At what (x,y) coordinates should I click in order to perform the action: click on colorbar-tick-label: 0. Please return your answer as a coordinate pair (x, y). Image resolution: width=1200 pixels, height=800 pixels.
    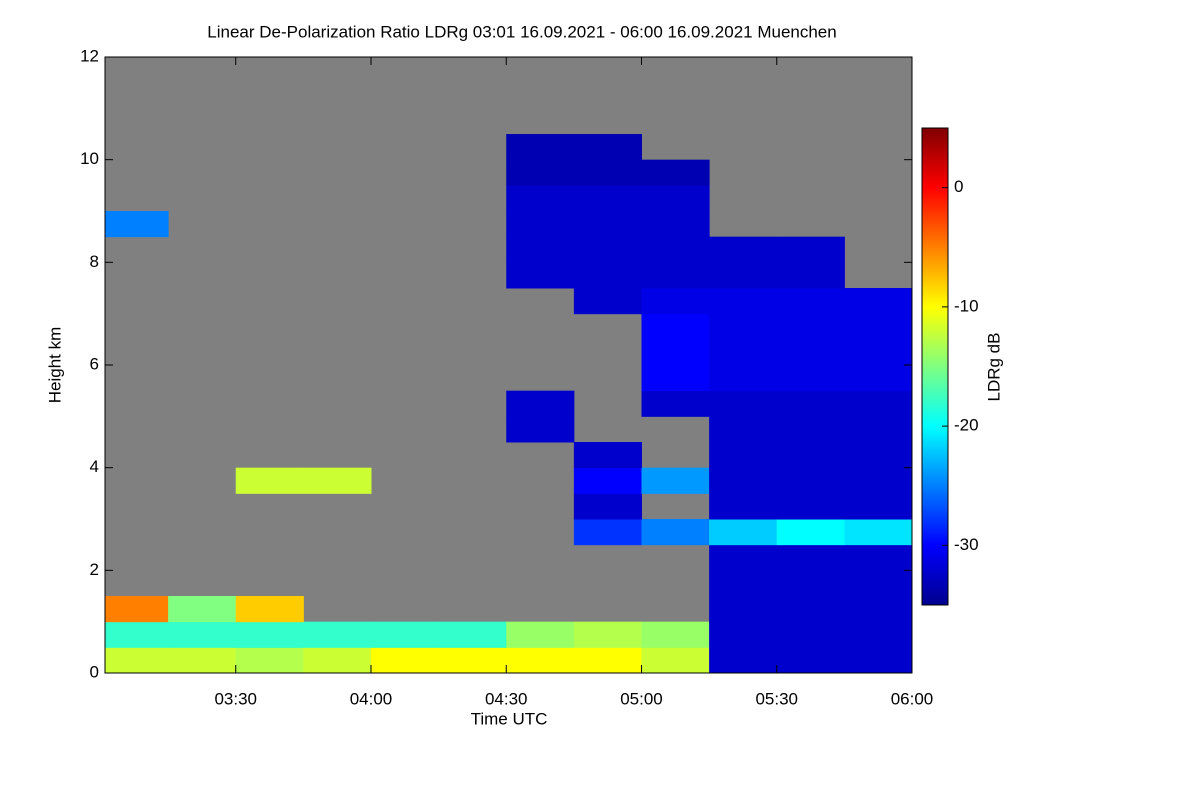
    Looking at the image, I should click on (958, 186).